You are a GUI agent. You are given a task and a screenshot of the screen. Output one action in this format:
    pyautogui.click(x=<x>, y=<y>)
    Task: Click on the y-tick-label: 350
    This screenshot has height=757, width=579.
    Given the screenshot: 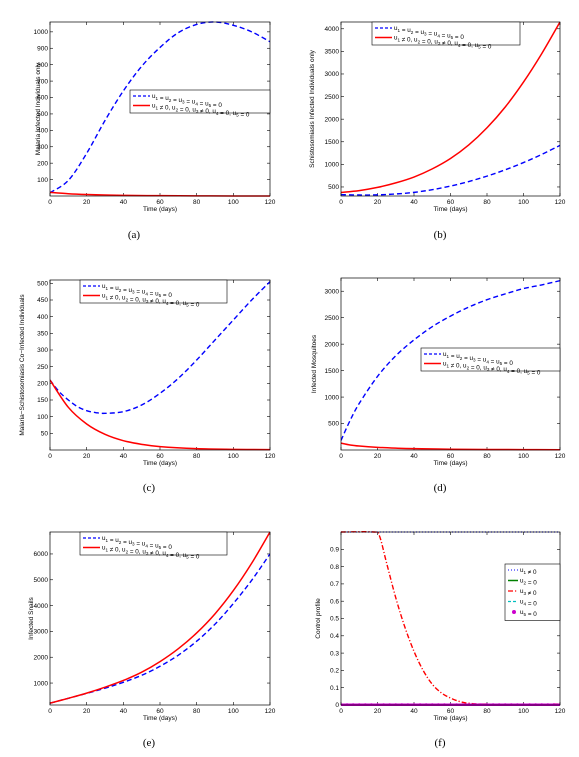 What is the action you would take?
    pyautogui.click(x=42, y=334)
    